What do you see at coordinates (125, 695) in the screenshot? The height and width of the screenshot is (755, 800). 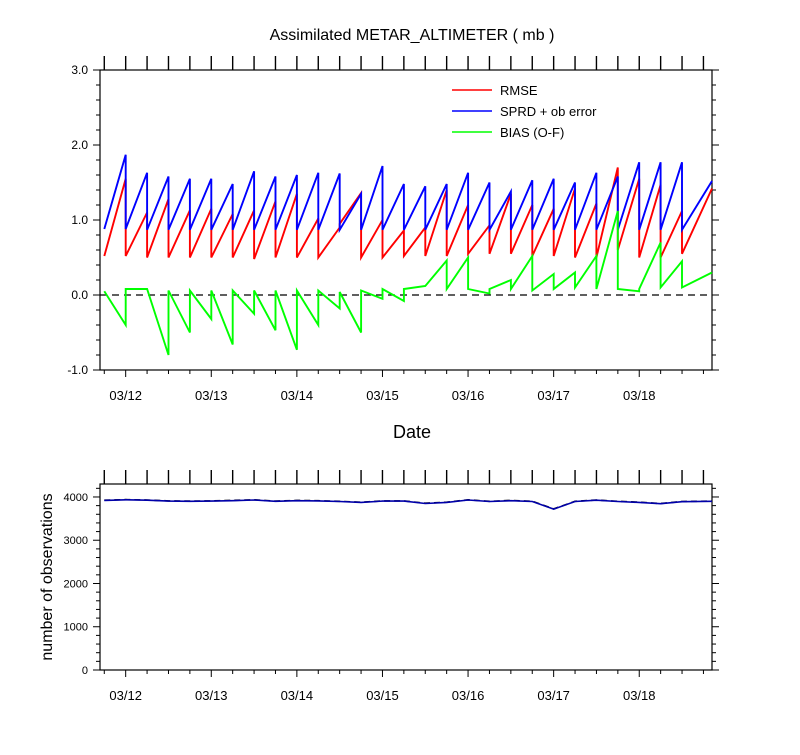 I see `bottom-chart-x-tick-label: 03/12` at bounding box center [125, 695].